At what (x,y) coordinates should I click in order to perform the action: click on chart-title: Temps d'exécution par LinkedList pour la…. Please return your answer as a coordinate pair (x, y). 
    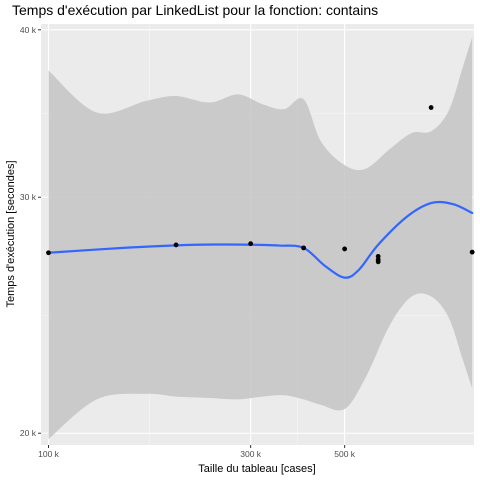
    Looking at the image, I should click on (195, 10).